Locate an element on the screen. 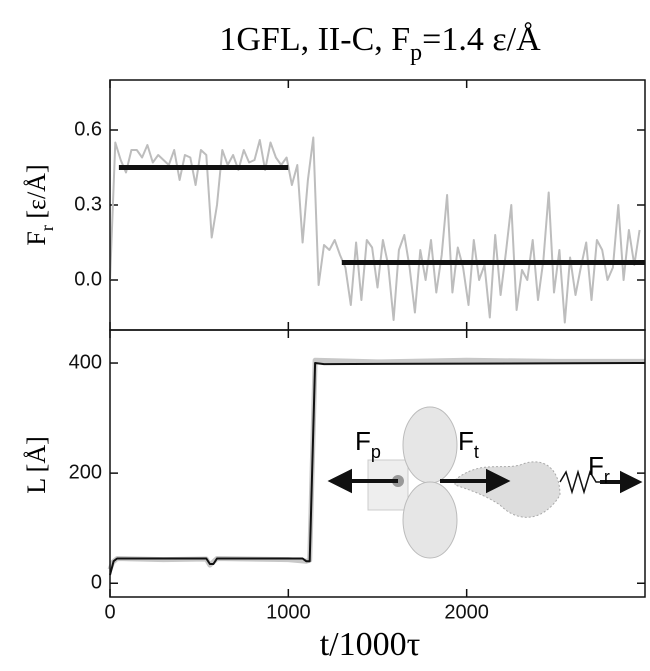 This screenshot has width=650, height=671. protein is located at coordinates (507, 489).